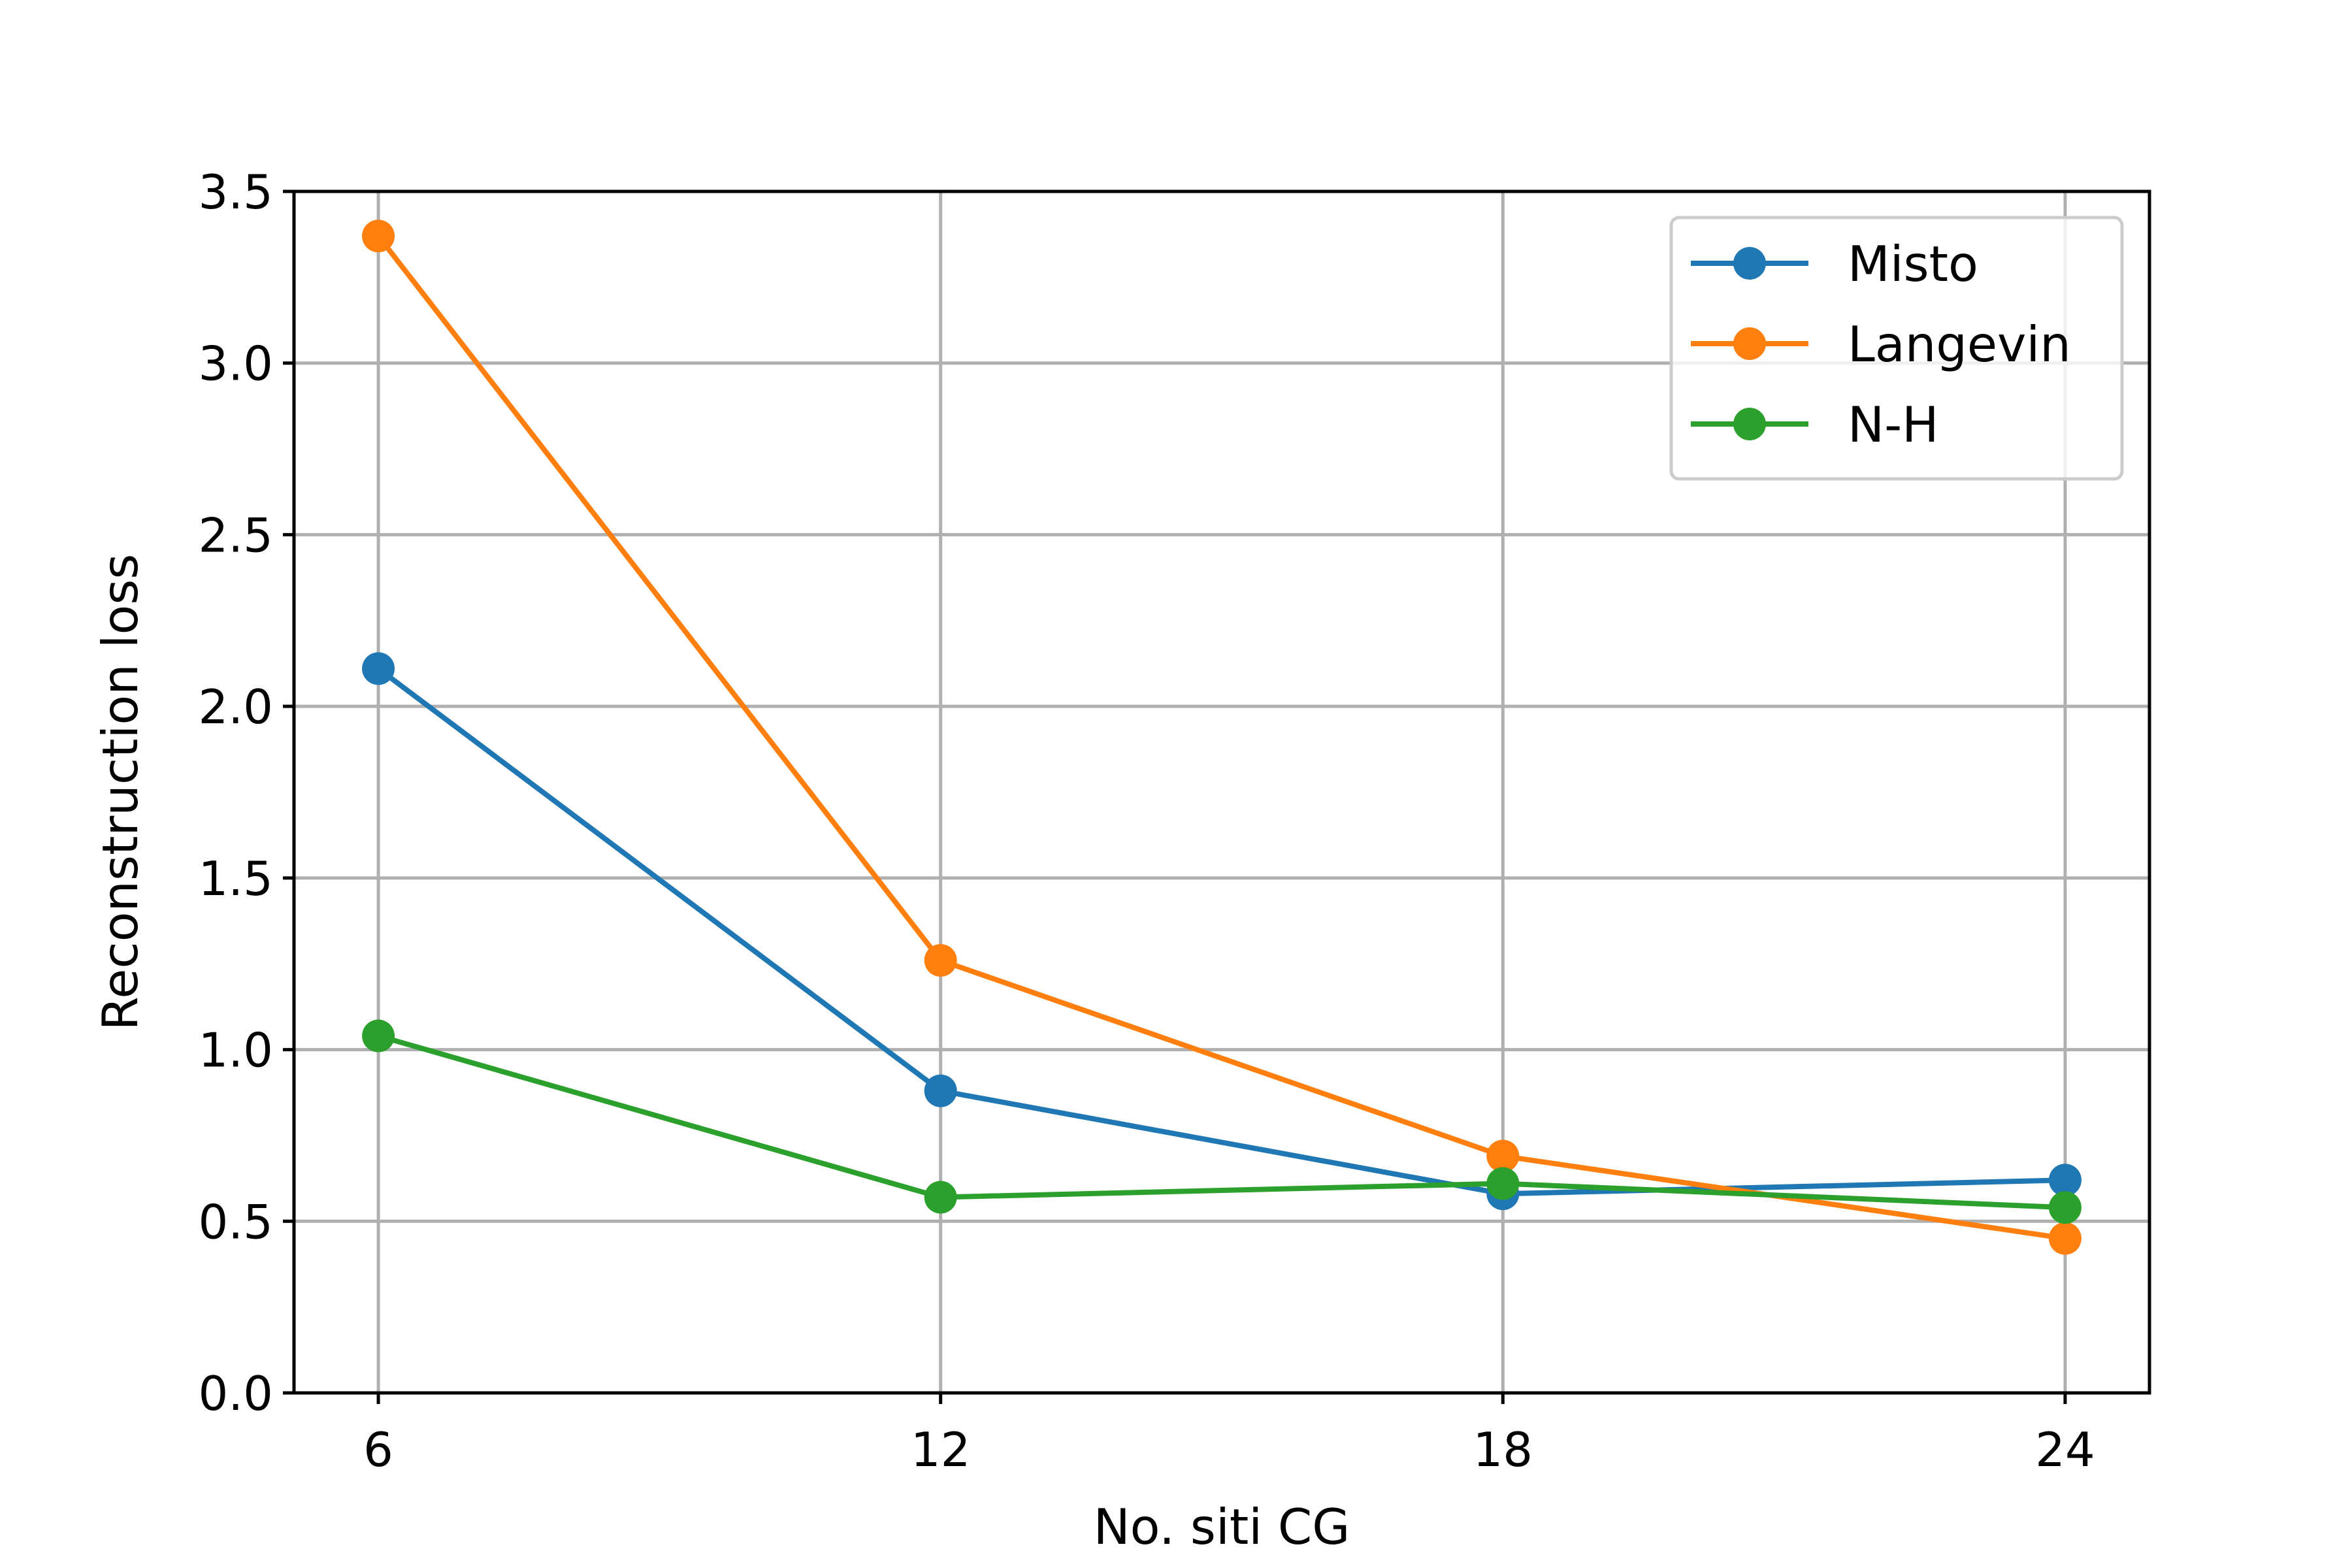 This screenshot has width=2352, height=1568. I want to click on y-tick-label: 3.0, so click(235, 363).